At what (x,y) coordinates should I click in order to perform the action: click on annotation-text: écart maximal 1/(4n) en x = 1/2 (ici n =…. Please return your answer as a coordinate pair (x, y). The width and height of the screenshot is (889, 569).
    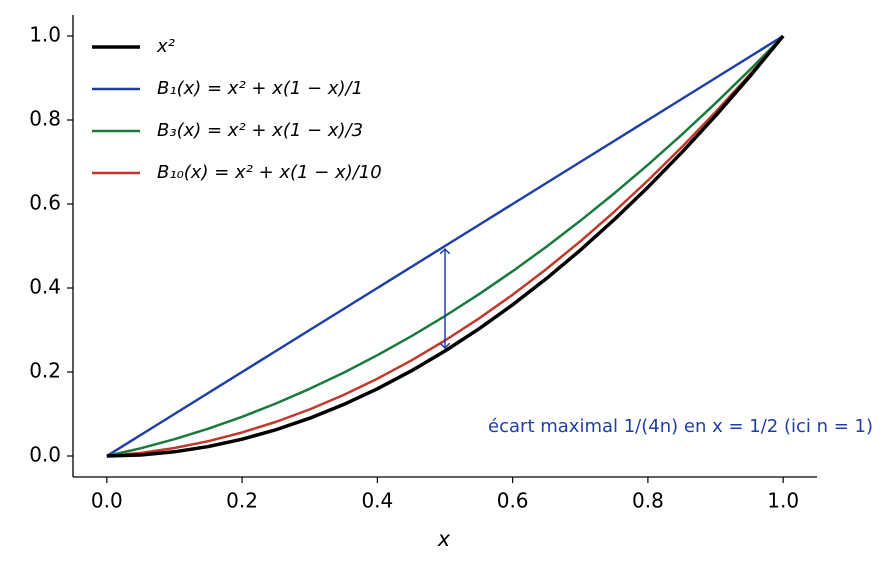
    Looking at the image, I should click on (680, 426).